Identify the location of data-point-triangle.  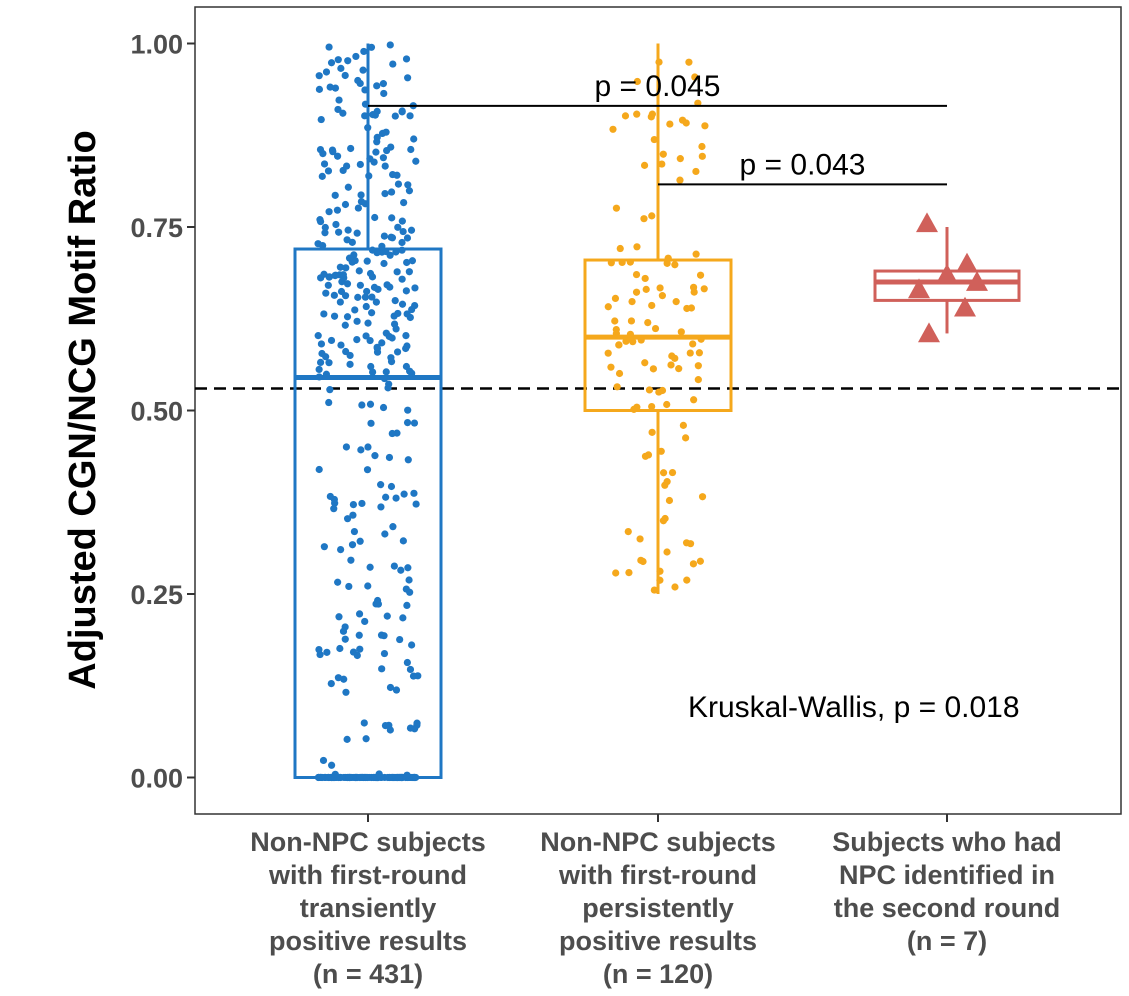
(965, 306).